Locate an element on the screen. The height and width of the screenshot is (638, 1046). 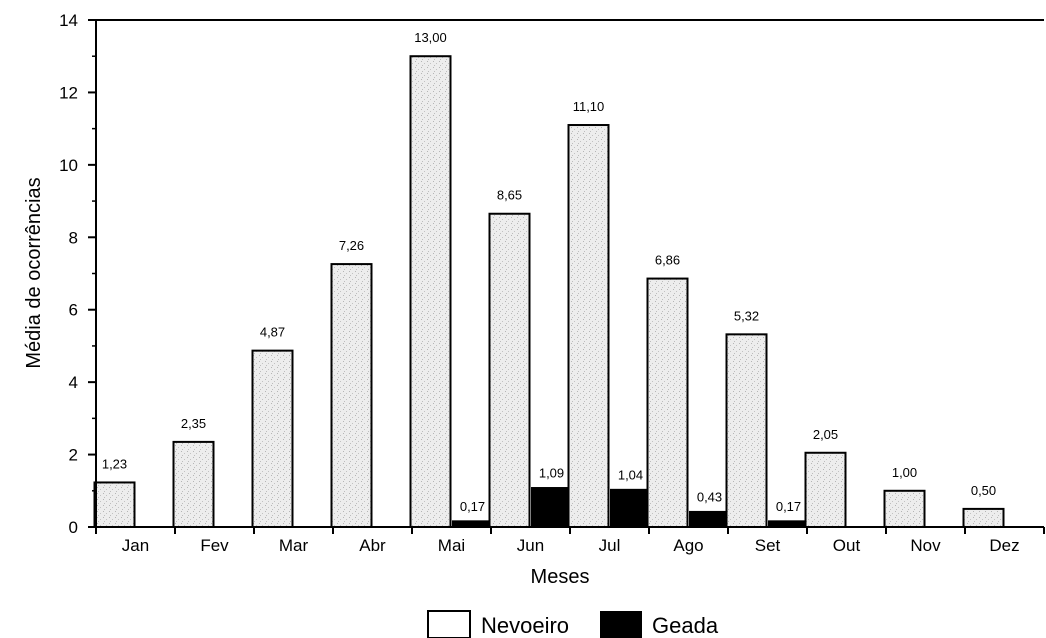
bar-nevoeiro-out is located at coordinates (825, 489).